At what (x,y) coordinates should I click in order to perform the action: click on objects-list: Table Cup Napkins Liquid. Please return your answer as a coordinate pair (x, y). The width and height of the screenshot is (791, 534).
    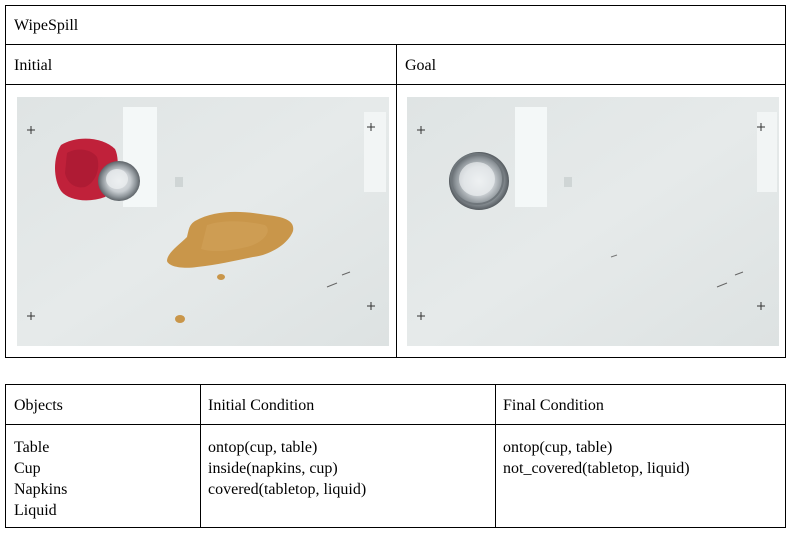
    Looking at the image, I should click on (40, 479).